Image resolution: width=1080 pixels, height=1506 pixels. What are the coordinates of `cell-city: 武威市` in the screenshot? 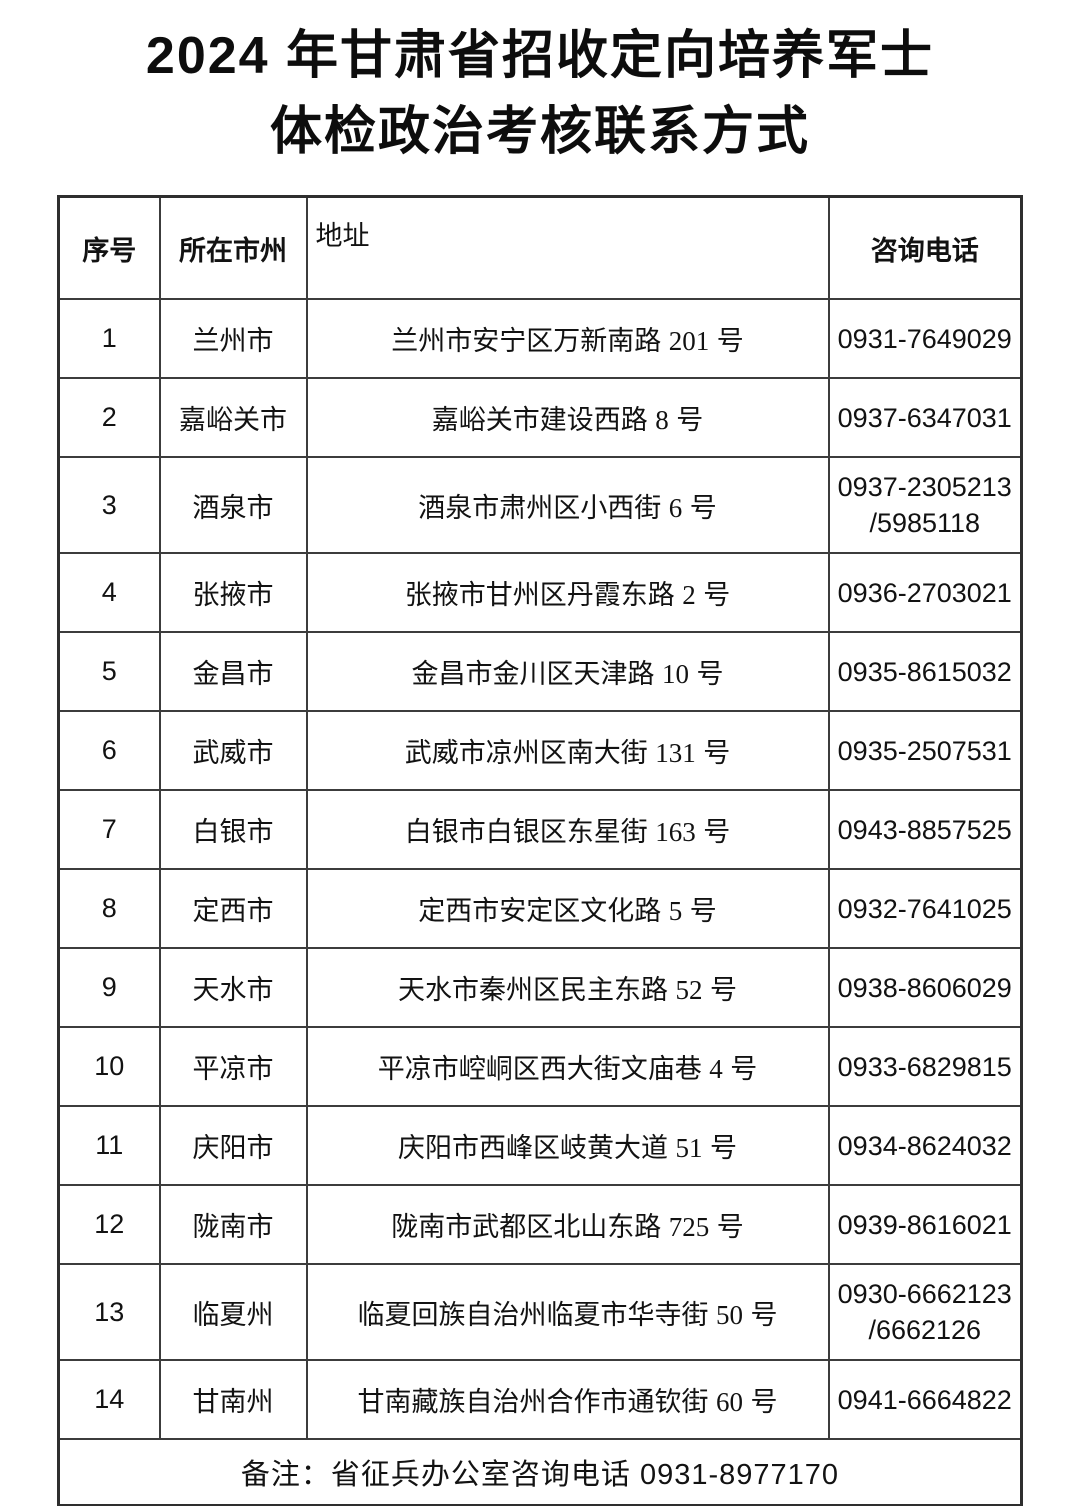 It's located at (233, 750).